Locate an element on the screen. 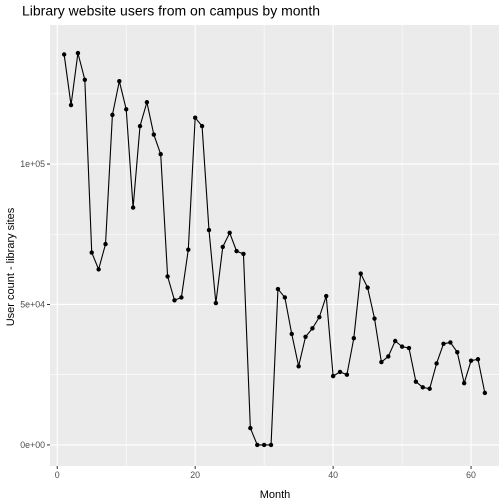  y-tick-label: 1e+05 is located at coordinates (32, 164).